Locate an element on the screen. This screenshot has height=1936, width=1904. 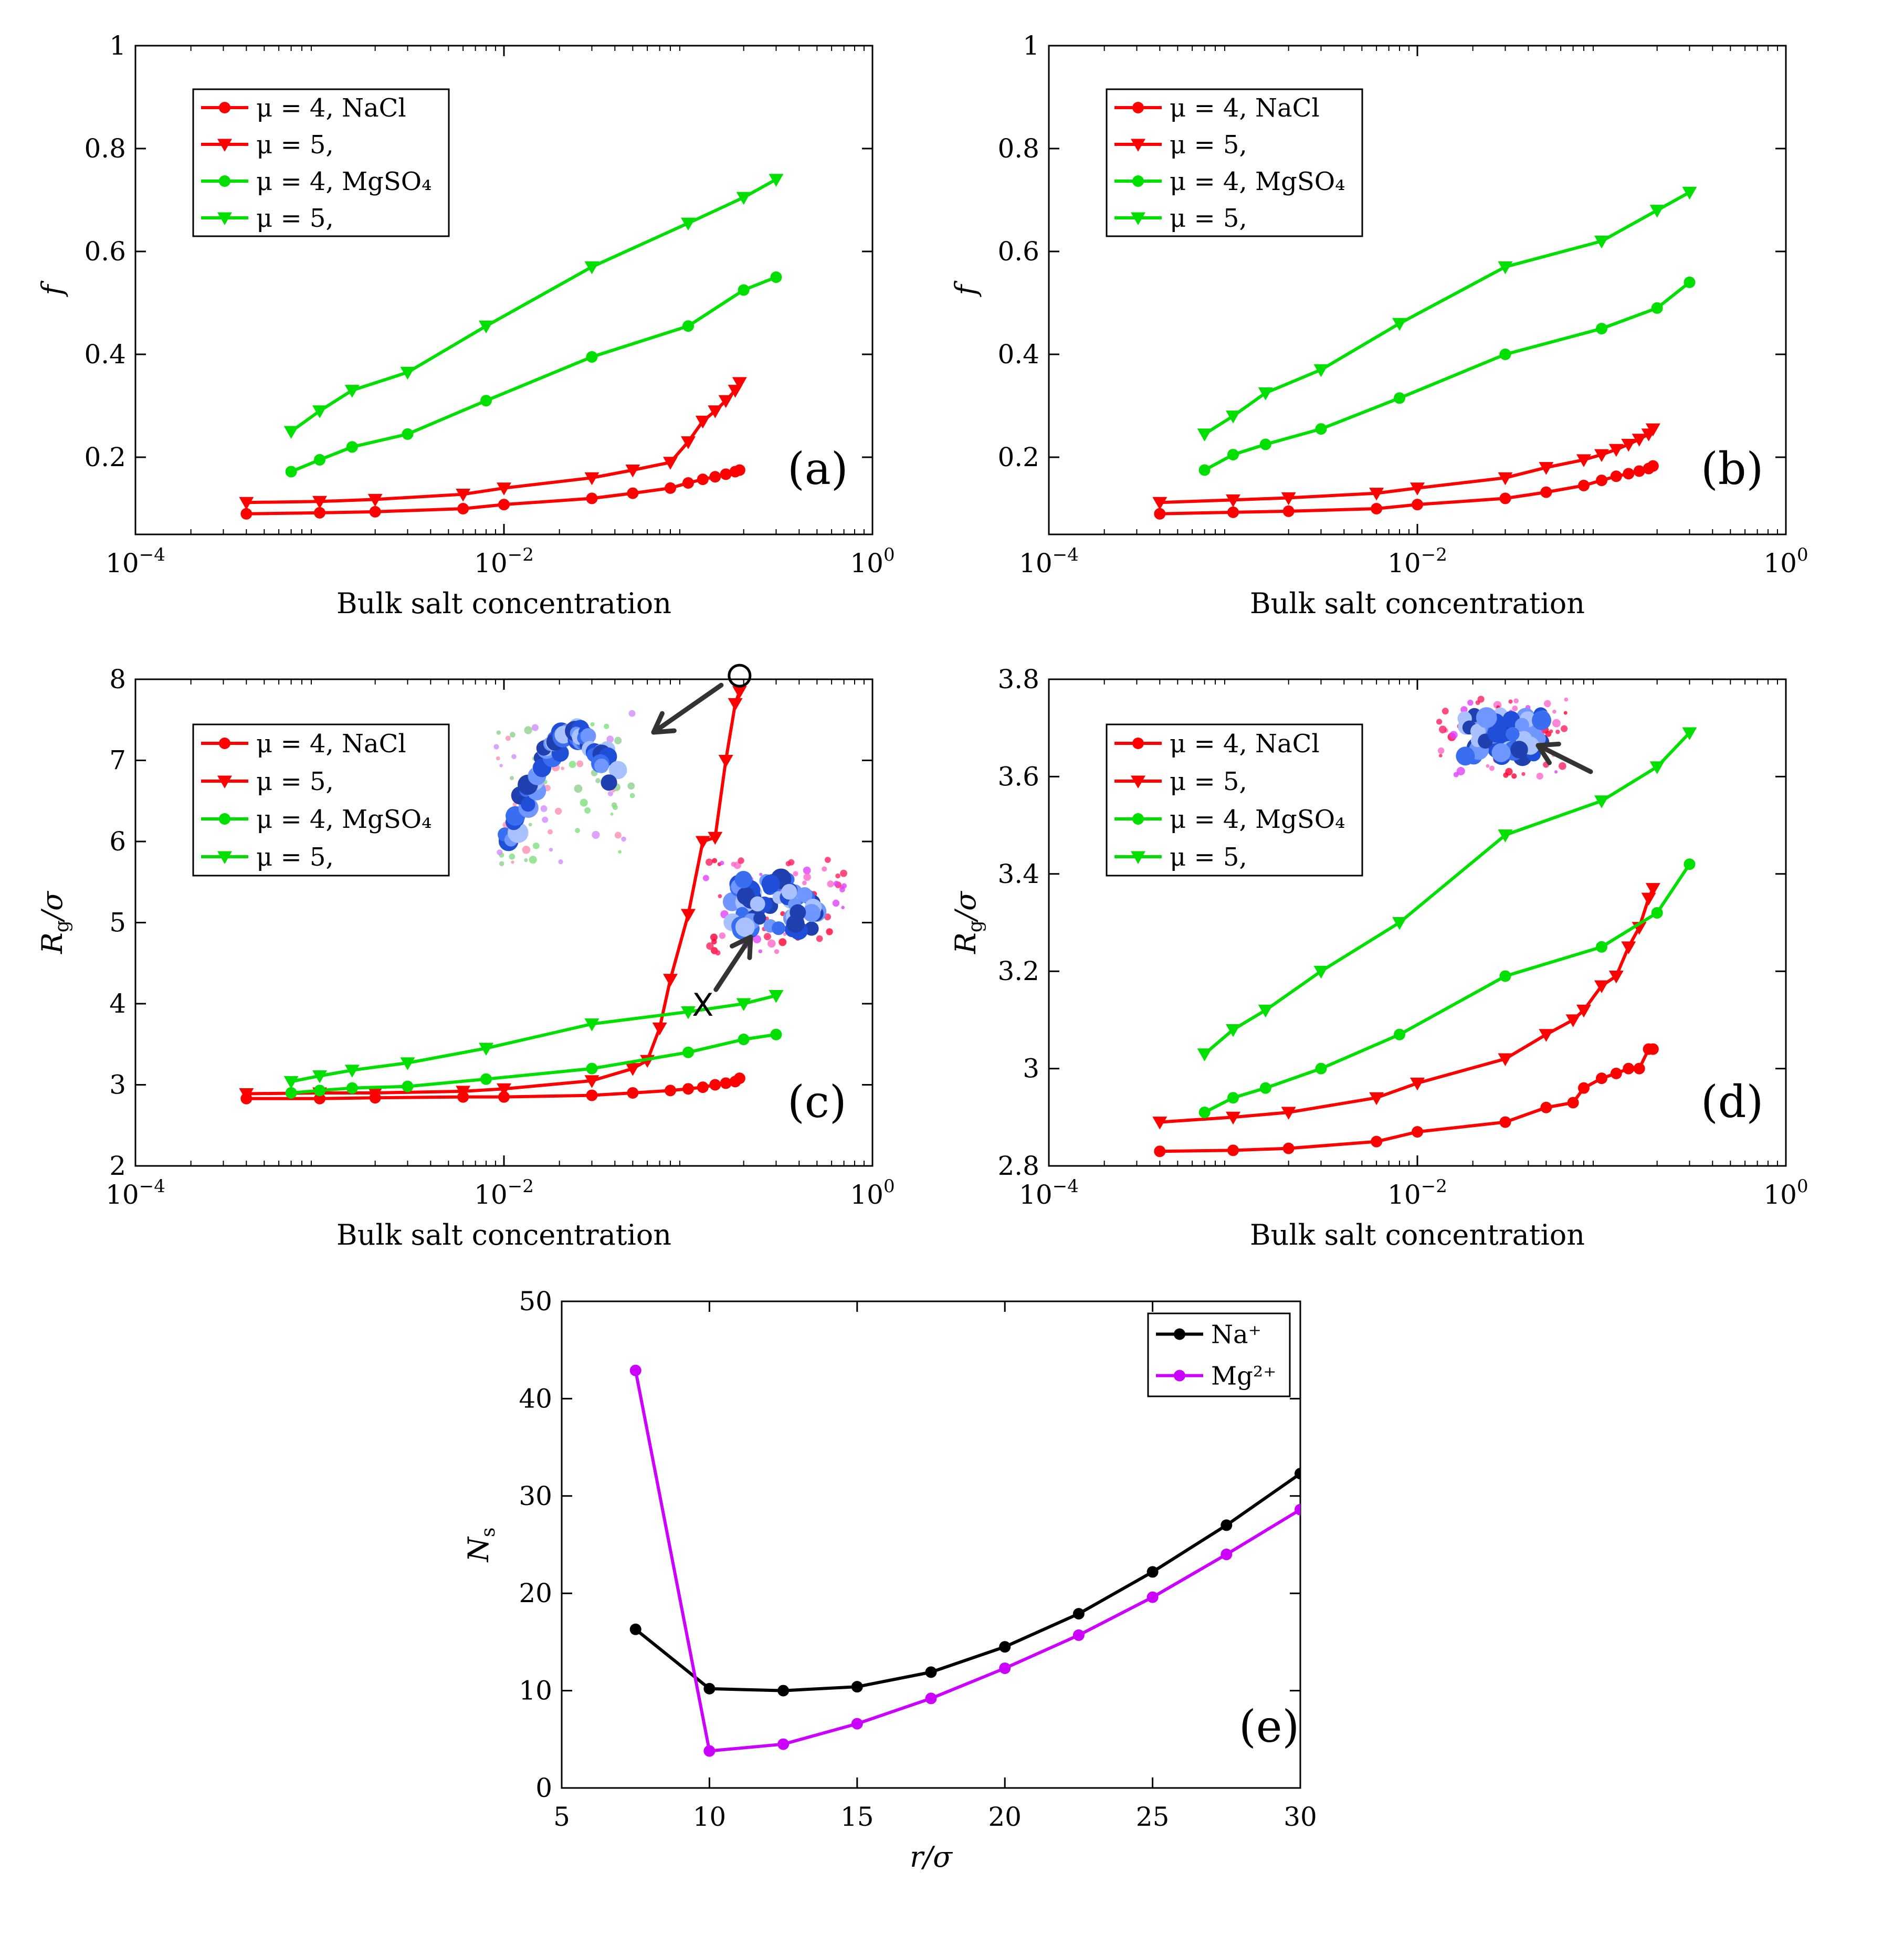
legend-label: μ = 4, NaCl is located at coordinates (331, 744).